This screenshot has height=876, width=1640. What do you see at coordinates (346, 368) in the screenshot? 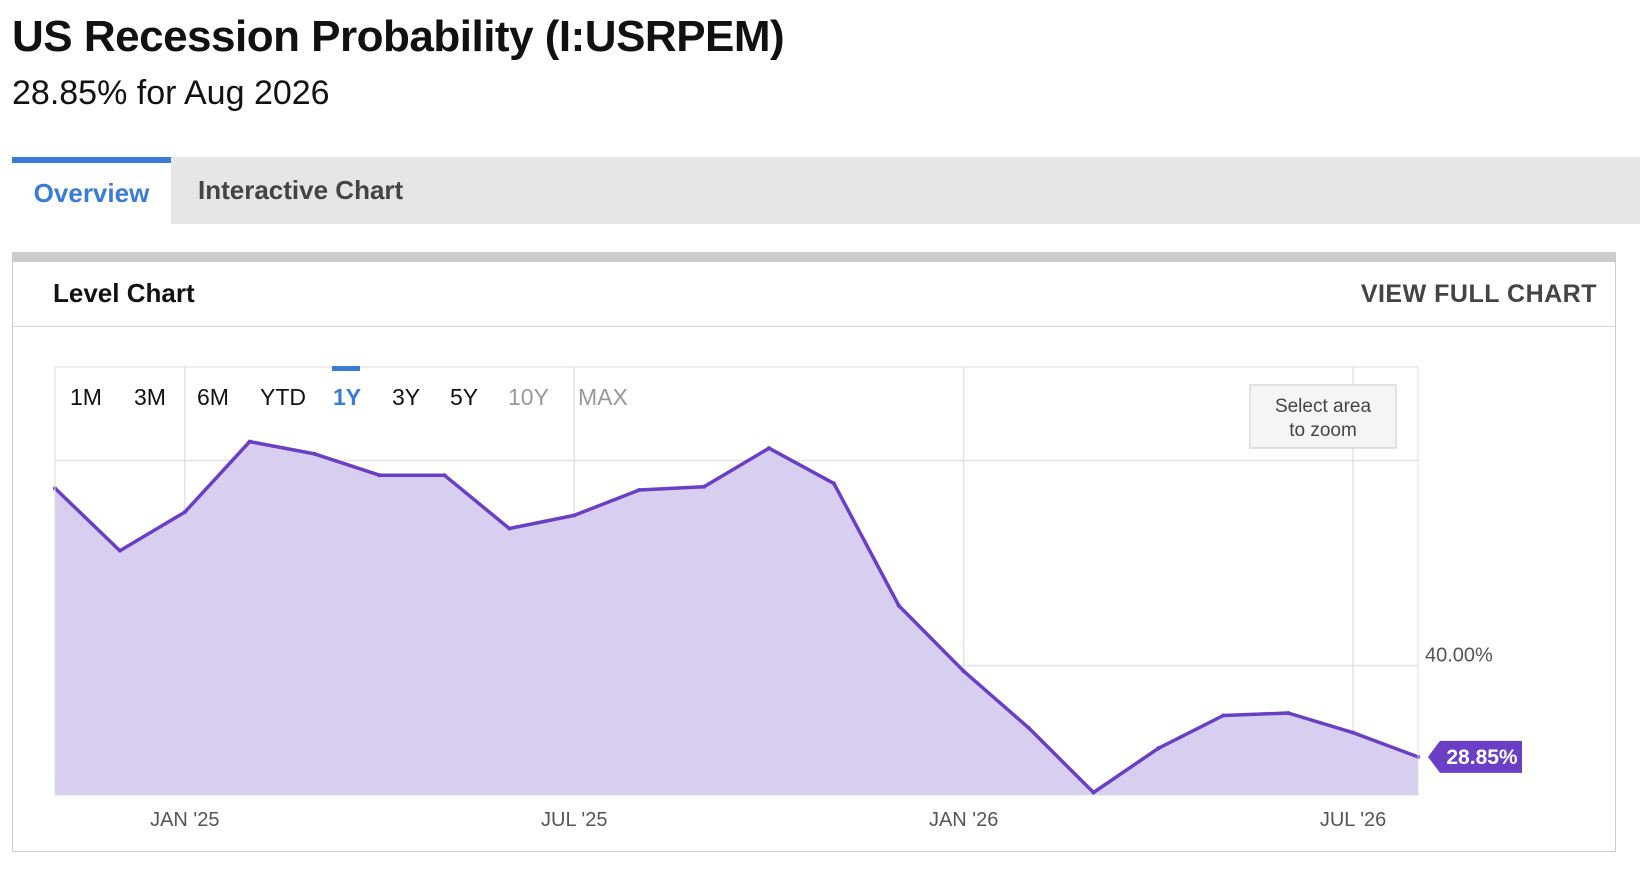
I see `range-active-indicator` at bounding box center [346, 368].